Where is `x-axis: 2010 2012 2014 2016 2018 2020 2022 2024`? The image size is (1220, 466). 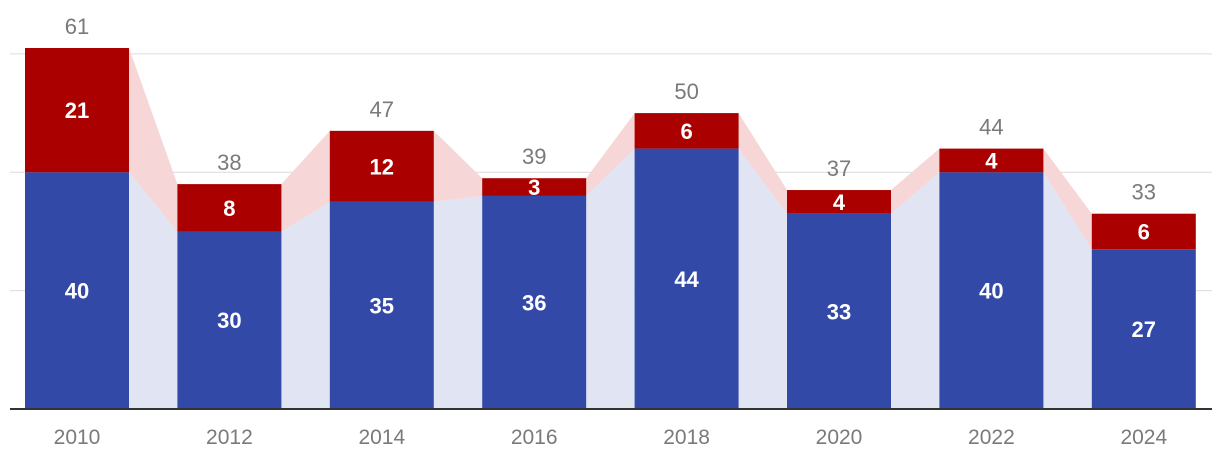 x-axis: 2010 2012 2014 2016 2018 2020 2022 2024 is located at coordinates (611, 428).